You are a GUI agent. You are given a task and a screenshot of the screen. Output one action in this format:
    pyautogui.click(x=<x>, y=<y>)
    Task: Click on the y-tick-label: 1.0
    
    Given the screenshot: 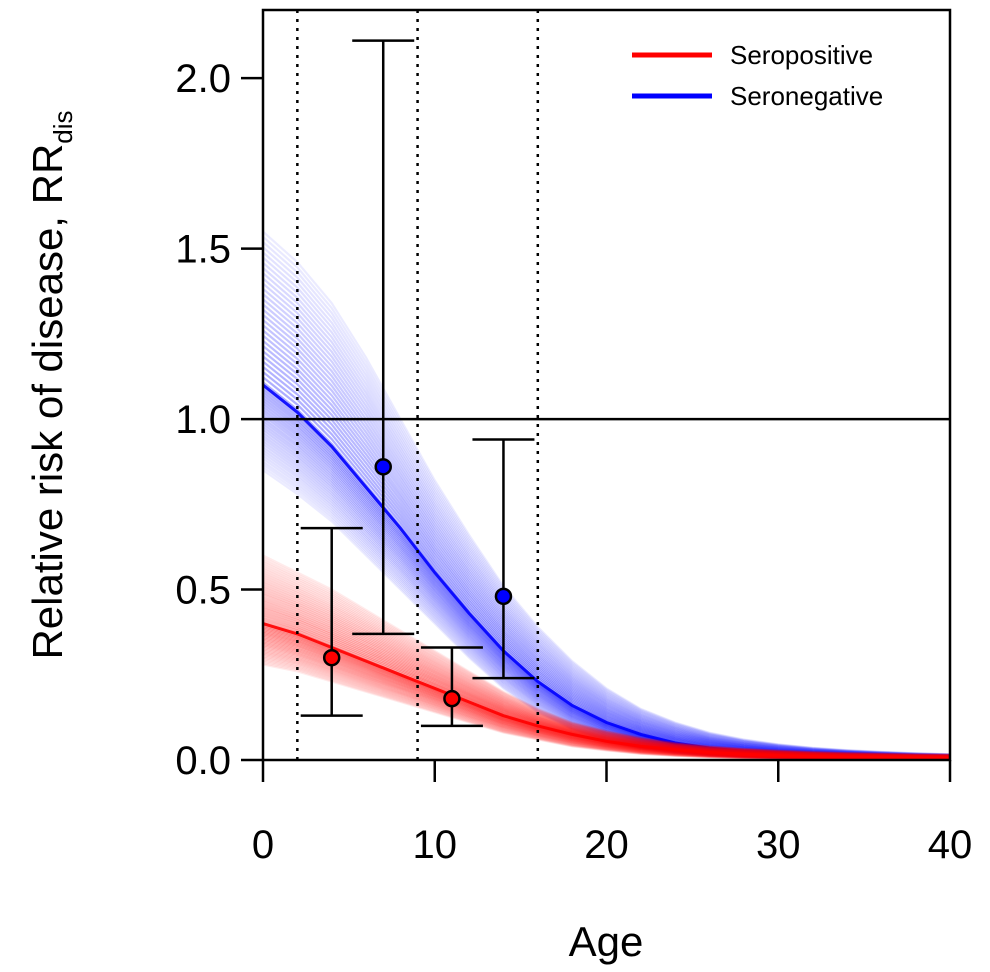 What is the action you would take?
    pyautogui.click(x=203, y=420)
    